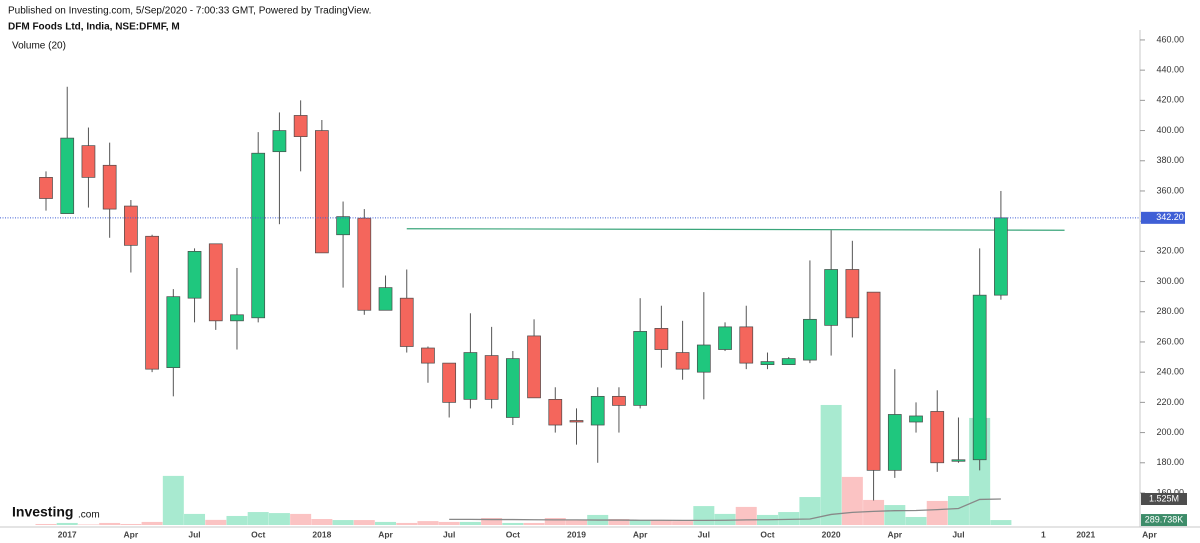 The width and height of the screenshot is (1200, 543). I want to click on x-tick-label: 2021, so click(1085, 534).